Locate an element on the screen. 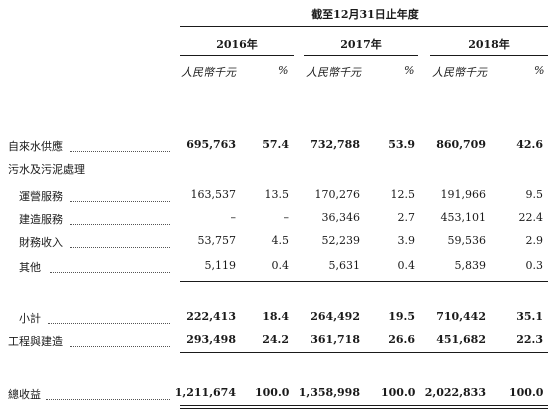  cell-2017-pct: 19.5 is located at coordinates (401, 316).